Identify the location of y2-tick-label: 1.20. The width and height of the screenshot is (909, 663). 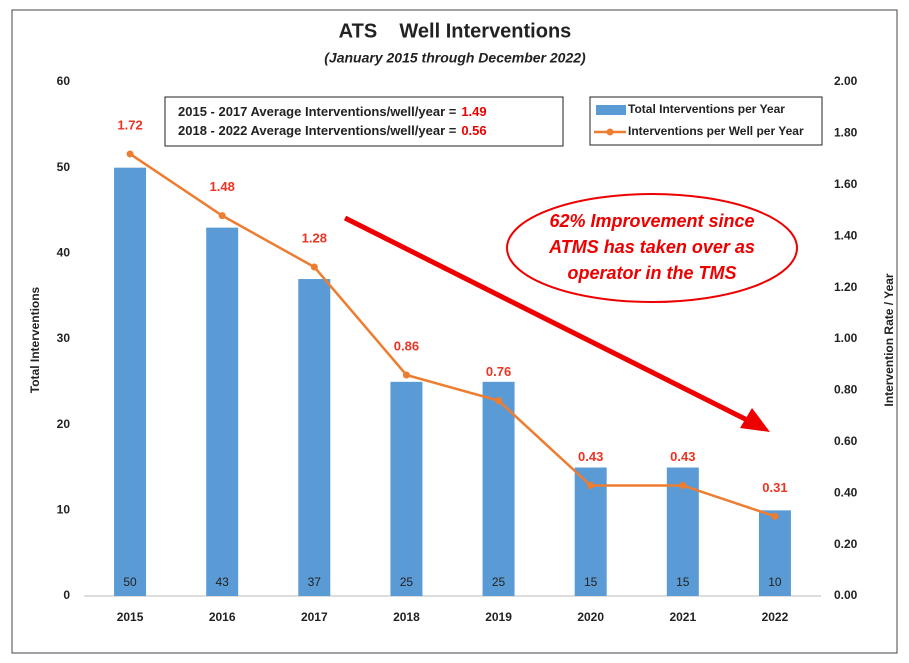
(846, 287).